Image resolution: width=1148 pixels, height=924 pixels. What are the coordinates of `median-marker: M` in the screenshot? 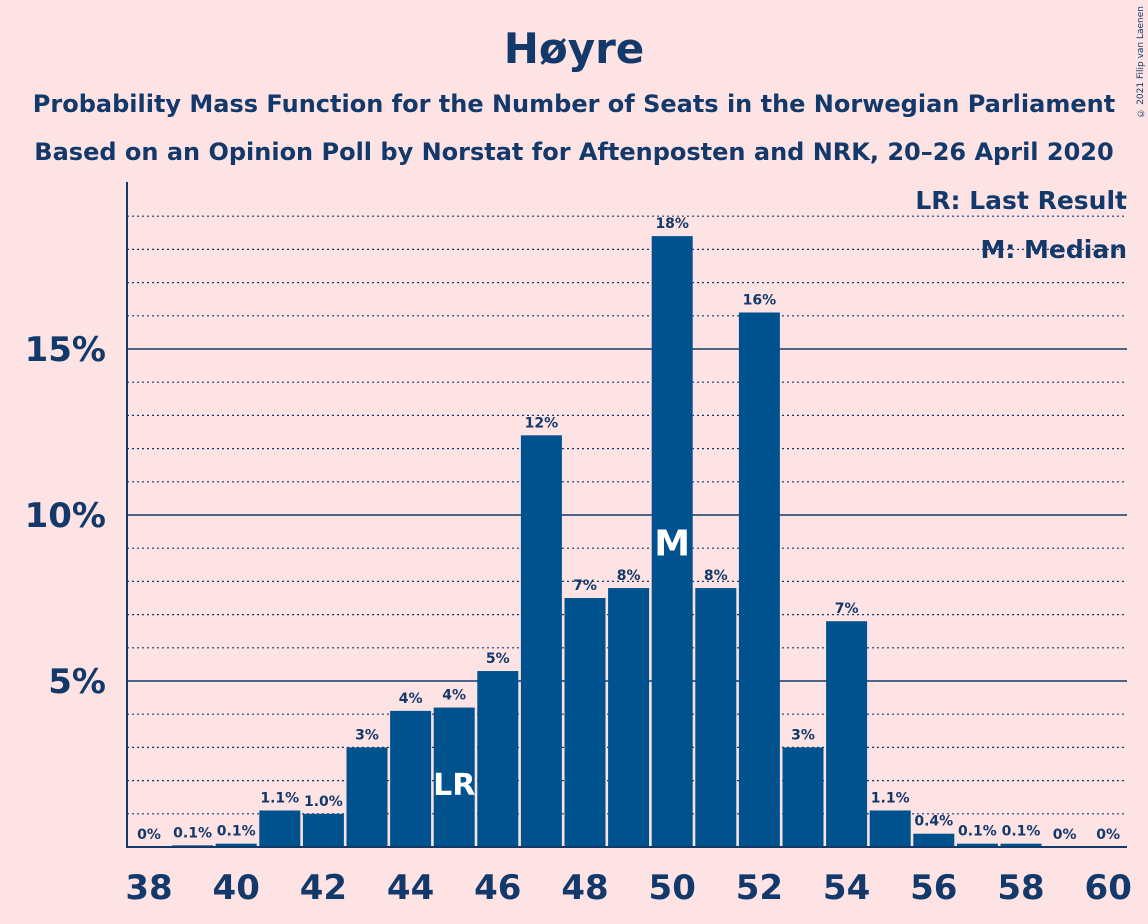 It's located at (672, 544).